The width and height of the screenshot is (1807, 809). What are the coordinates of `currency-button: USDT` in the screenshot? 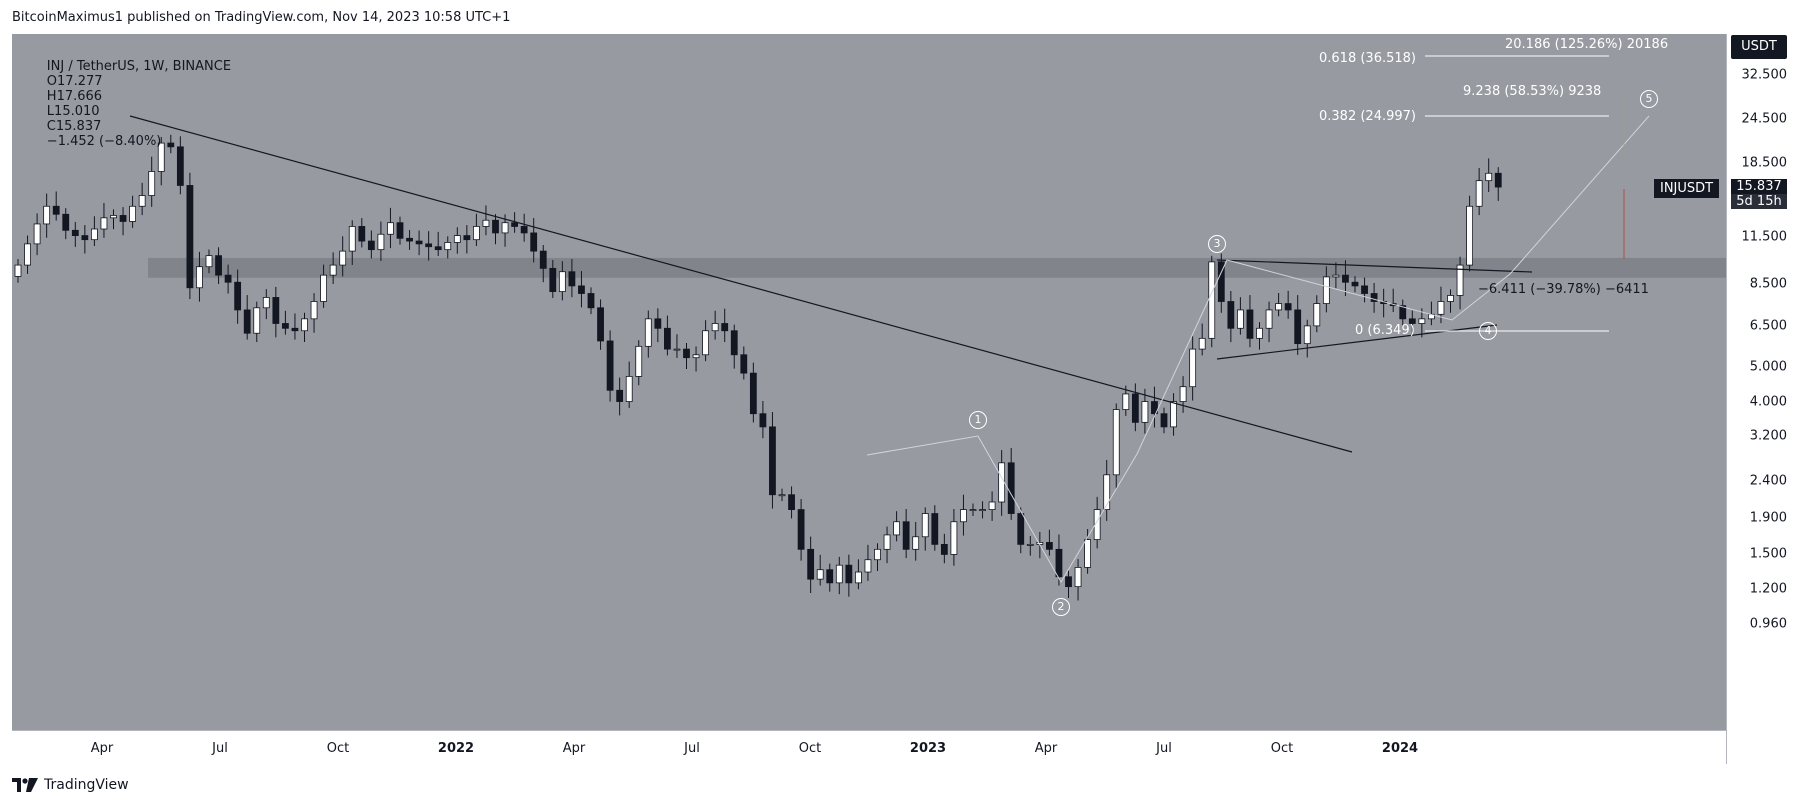 It's located at (1759, 47).